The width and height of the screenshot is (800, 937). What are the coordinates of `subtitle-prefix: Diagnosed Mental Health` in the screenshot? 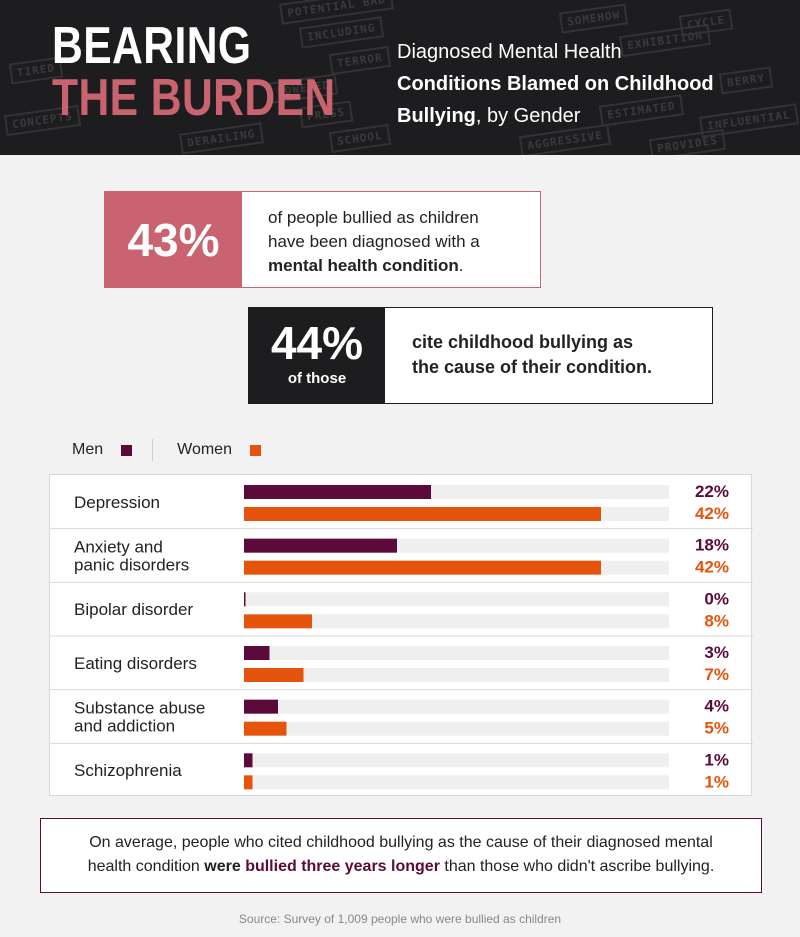 It's located at (509, 52).